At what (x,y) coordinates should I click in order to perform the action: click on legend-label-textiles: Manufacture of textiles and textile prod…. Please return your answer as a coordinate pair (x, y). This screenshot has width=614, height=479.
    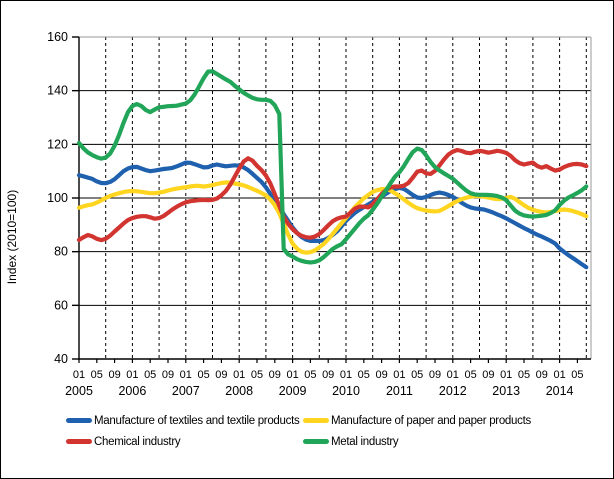
    Looking at the image, I should click on (197, 420).